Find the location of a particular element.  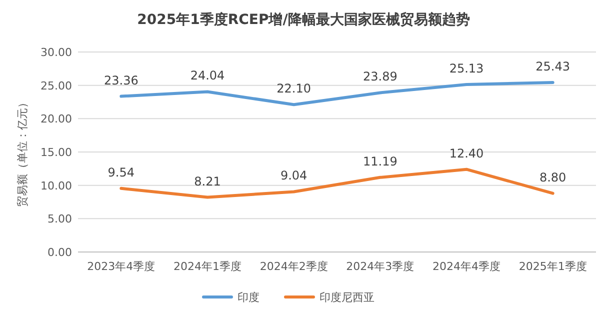

y-axis-title: 贸易额（单位：亿元） is located at coordinates (22, 152).